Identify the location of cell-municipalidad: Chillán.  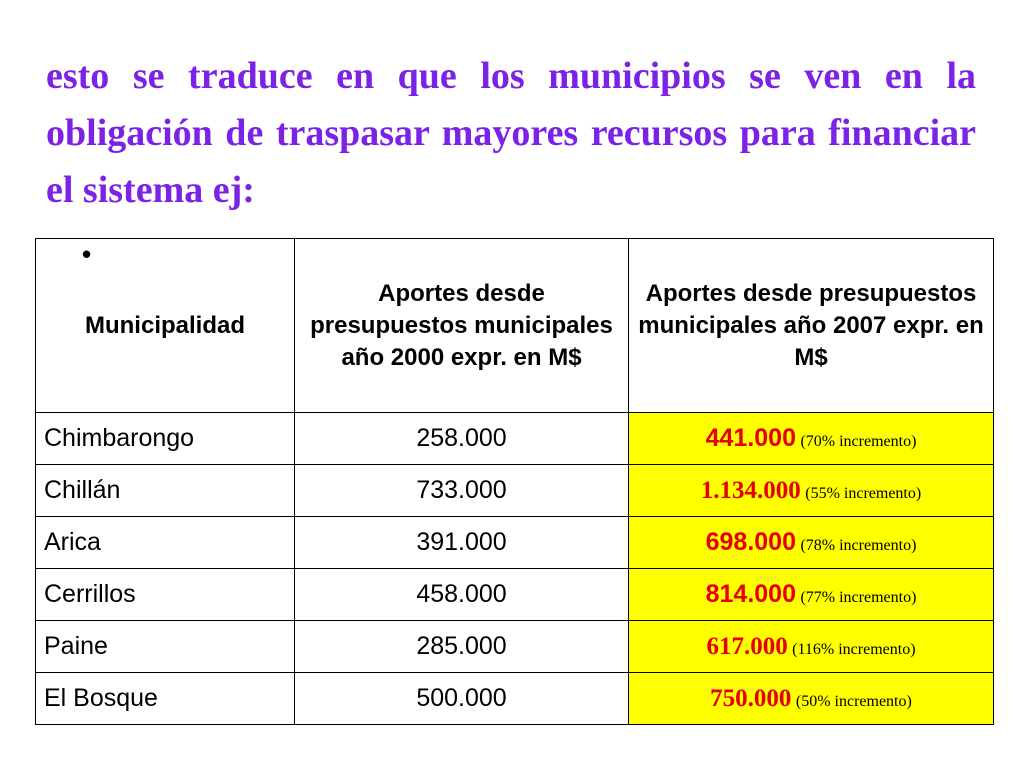
(165, 490).